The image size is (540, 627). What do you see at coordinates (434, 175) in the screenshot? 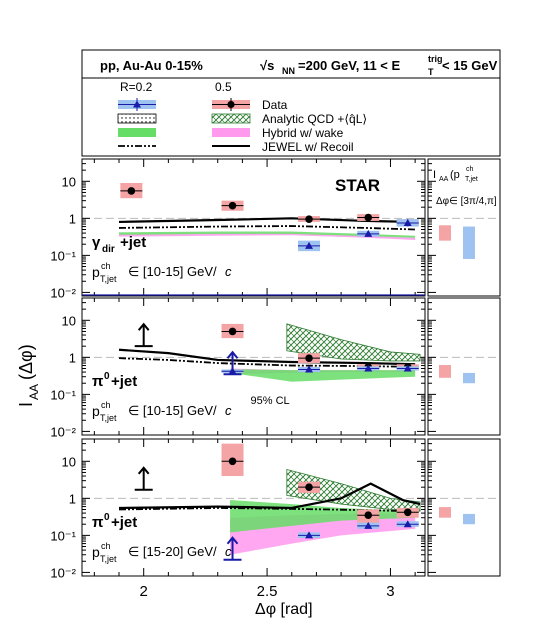
I see `side-label-iaa: I` at bounding box center [434, 175].